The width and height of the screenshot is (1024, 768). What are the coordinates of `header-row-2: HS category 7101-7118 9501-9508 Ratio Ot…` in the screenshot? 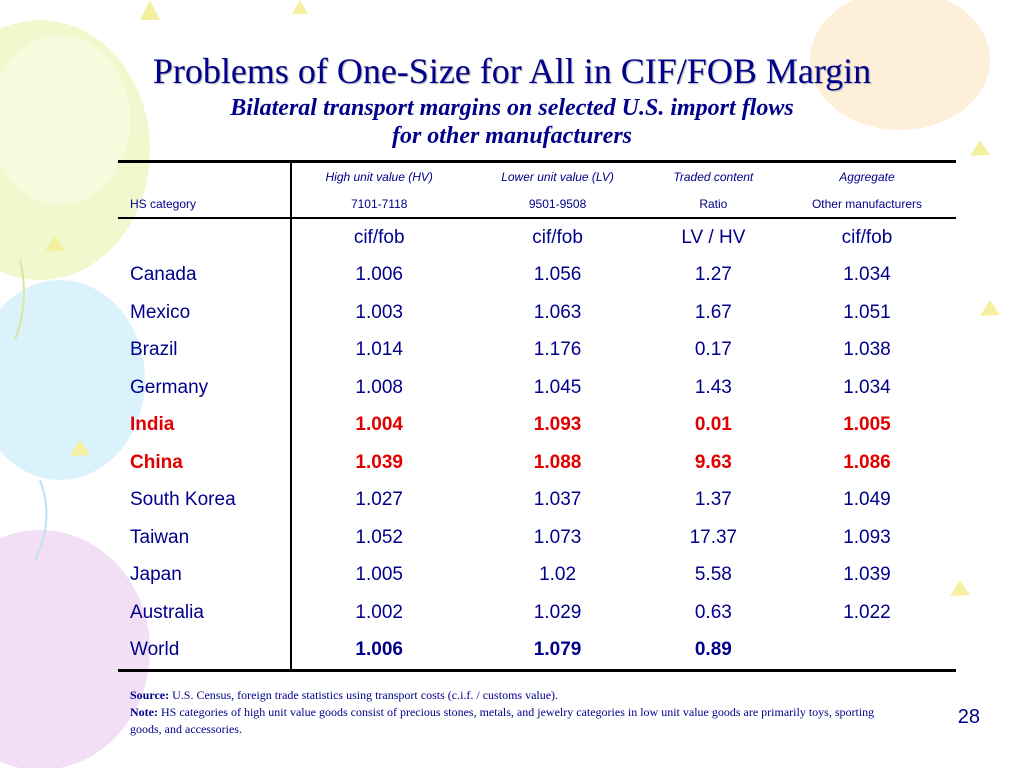 It's located at (537, 205).